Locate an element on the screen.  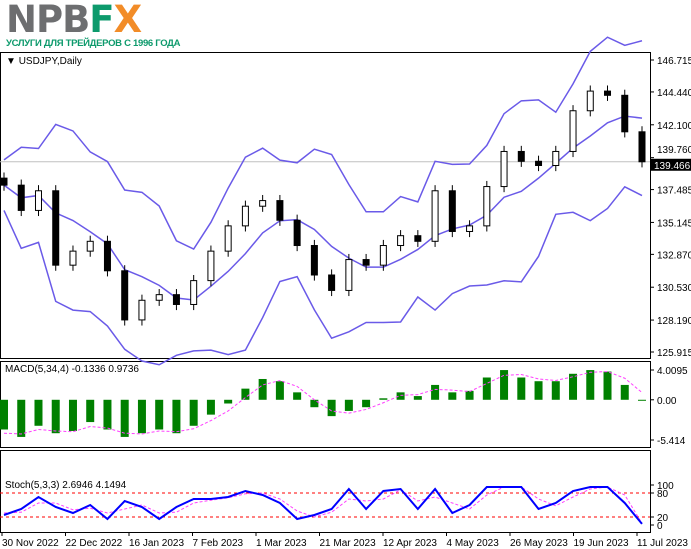
y-tick-label: 128.190 is located at coordinates (674, 321).